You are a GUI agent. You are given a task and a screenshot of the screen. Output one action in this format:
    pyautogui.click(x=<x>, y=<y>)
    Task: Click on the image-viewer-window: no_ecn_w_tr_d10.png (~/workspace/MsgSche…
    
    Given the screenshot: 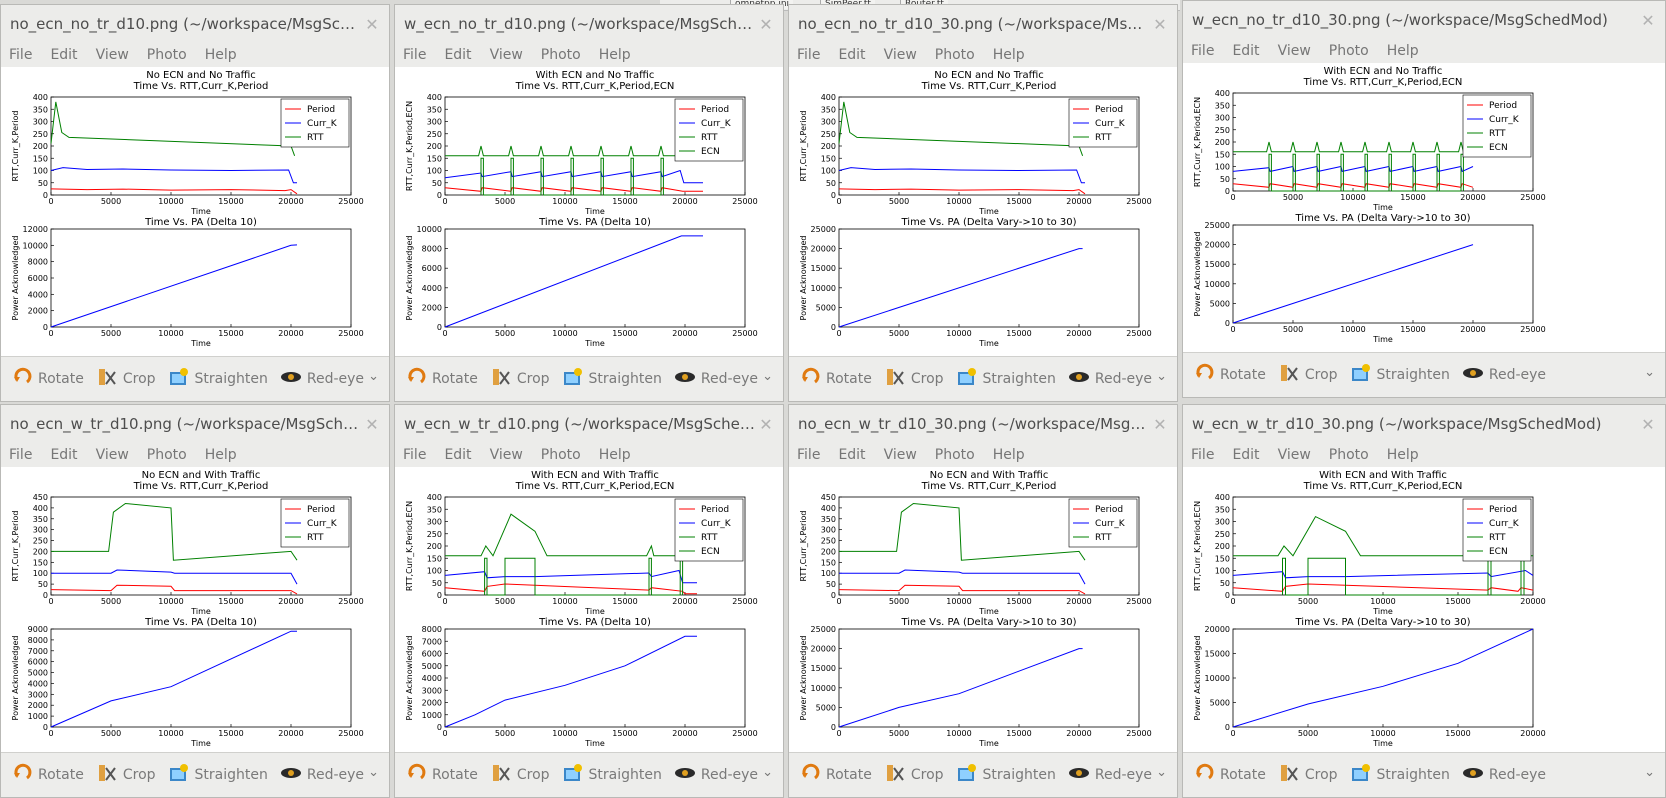 What is the action you would take?
    pyautogui.click(x=195, y=601)
    